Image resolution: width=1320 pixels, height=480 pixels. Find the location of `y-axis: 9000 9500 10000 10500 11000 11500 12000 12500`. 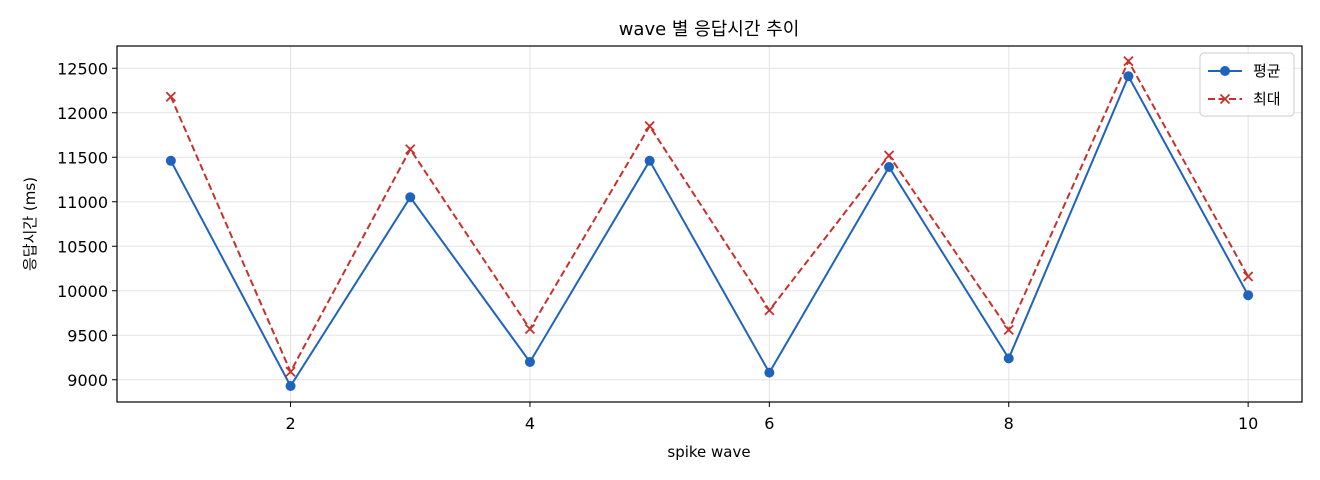

y-axis: 9000 9500 10000 10500 11000 11500 12000 12500 is located at coordinates (87, 224).